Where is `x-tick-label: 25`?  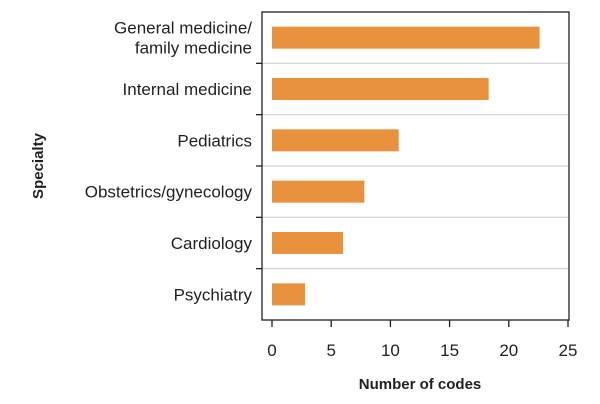
x-tick-label: 25 is located at coordinates (568, 350).